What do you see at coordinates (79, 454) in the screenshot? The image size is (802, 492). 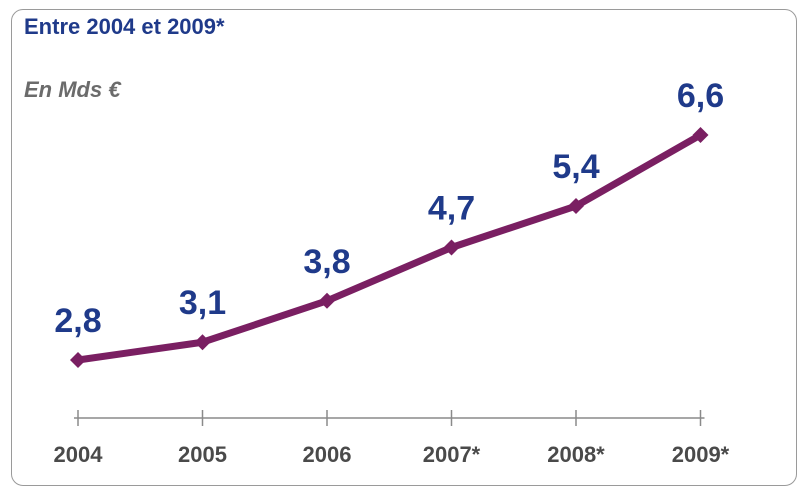 I see `x-tick-label: 2004` at bounding box center [79, 454].